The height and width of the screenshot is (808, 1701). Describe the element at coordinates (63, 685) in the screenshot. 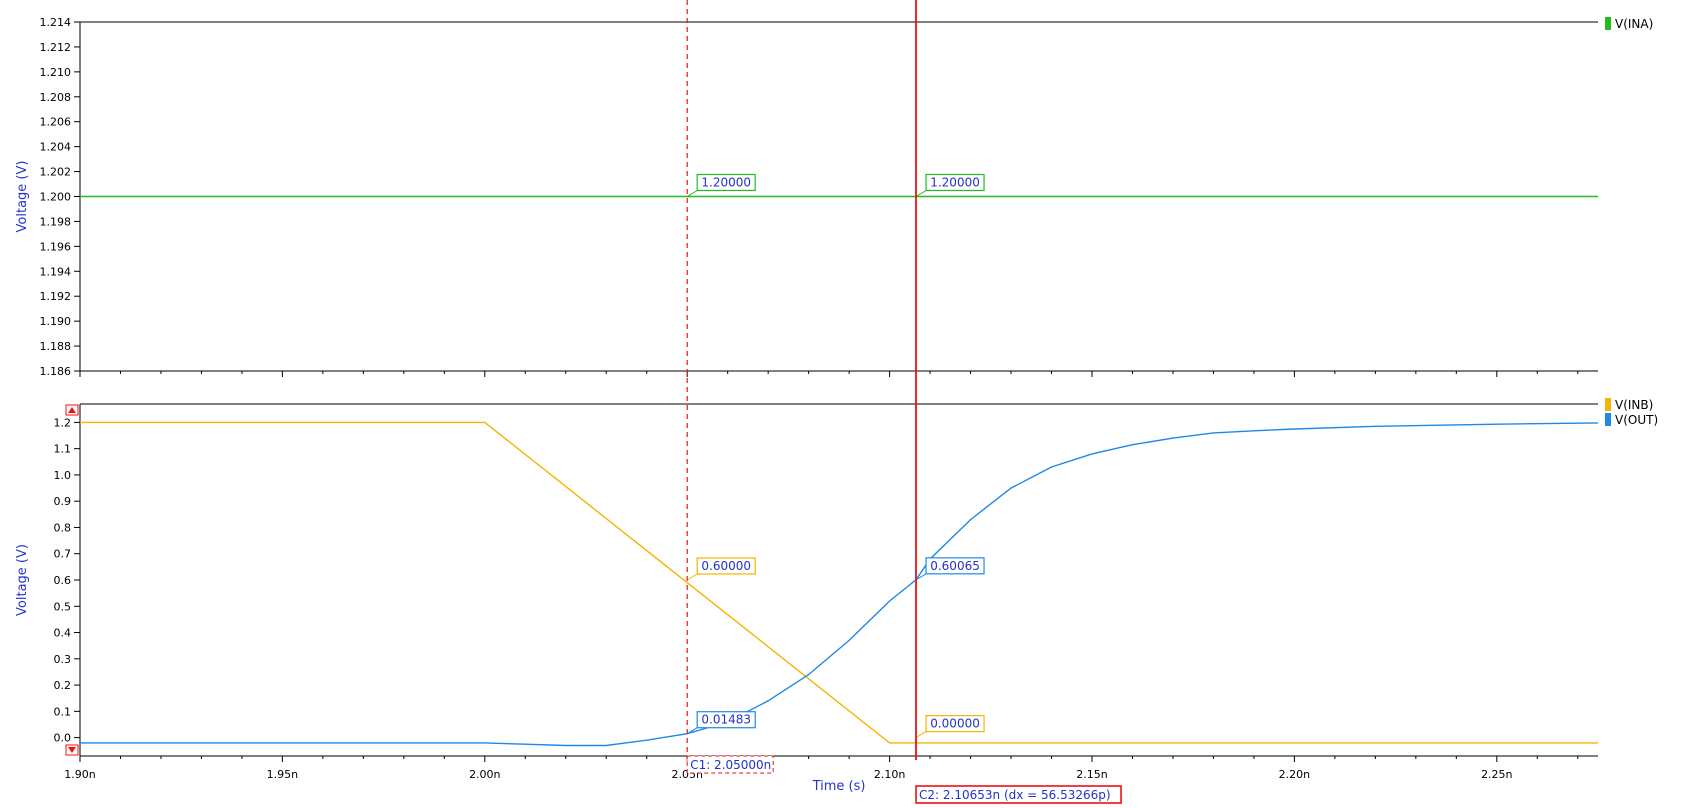

I see `y-tick-label: 0.2` at that location.